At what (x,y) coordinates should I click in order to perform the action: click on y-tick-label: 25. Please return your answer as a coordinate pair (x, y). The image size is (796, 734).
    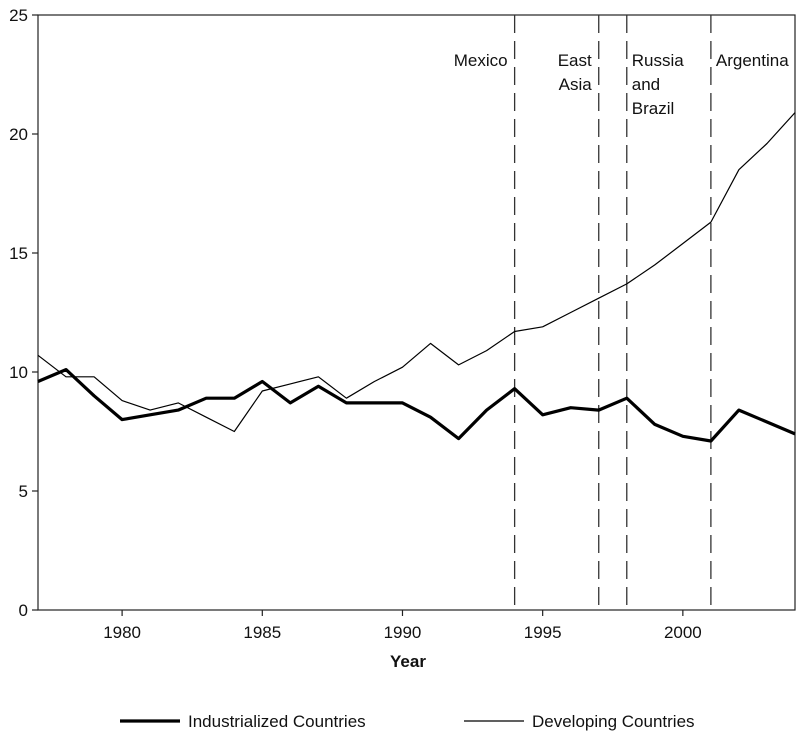
    Looking at the image, I should click on (18, 15).